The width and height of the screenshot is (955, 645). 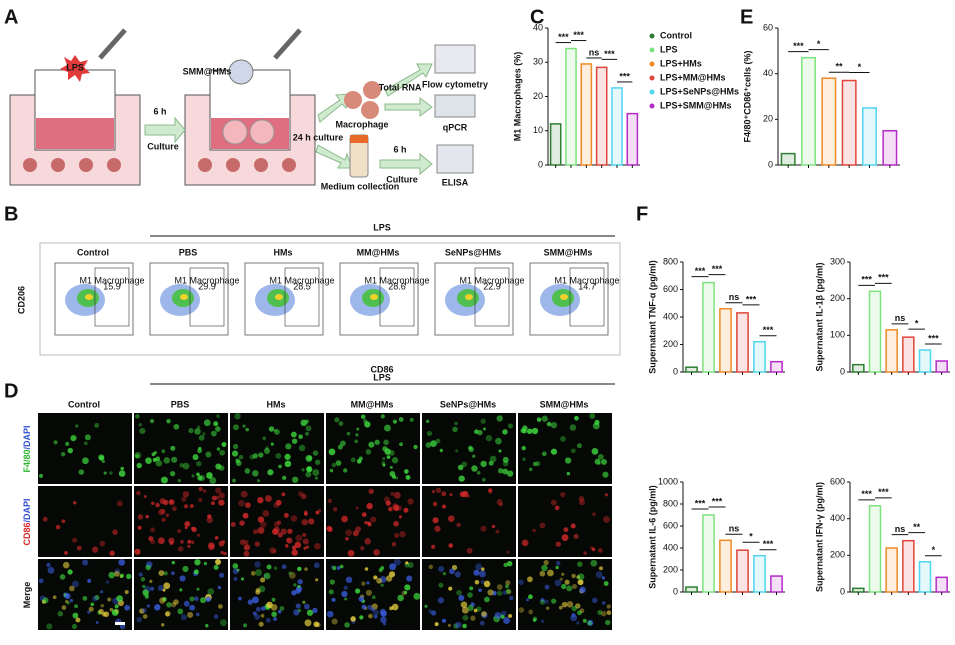 What do you see at coordinates (652, 64) in the screenshot?
I see `legend-marker` at bounding box center [652, 64].